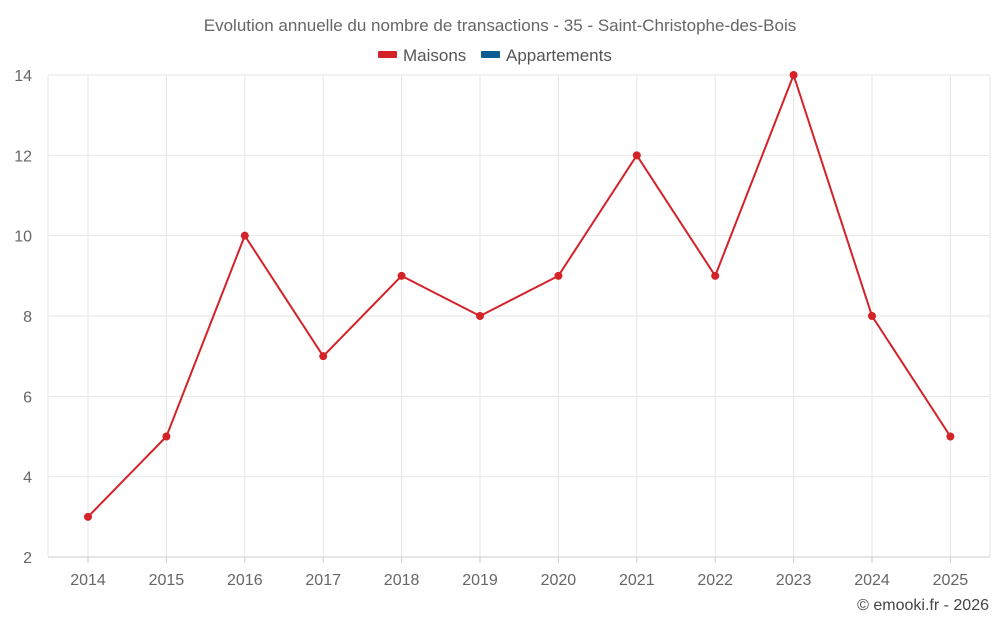 Image resolution: width=1000 pixels, height=625 pixels. I want to click on x-tick-label: 2018, so click(402, 580).